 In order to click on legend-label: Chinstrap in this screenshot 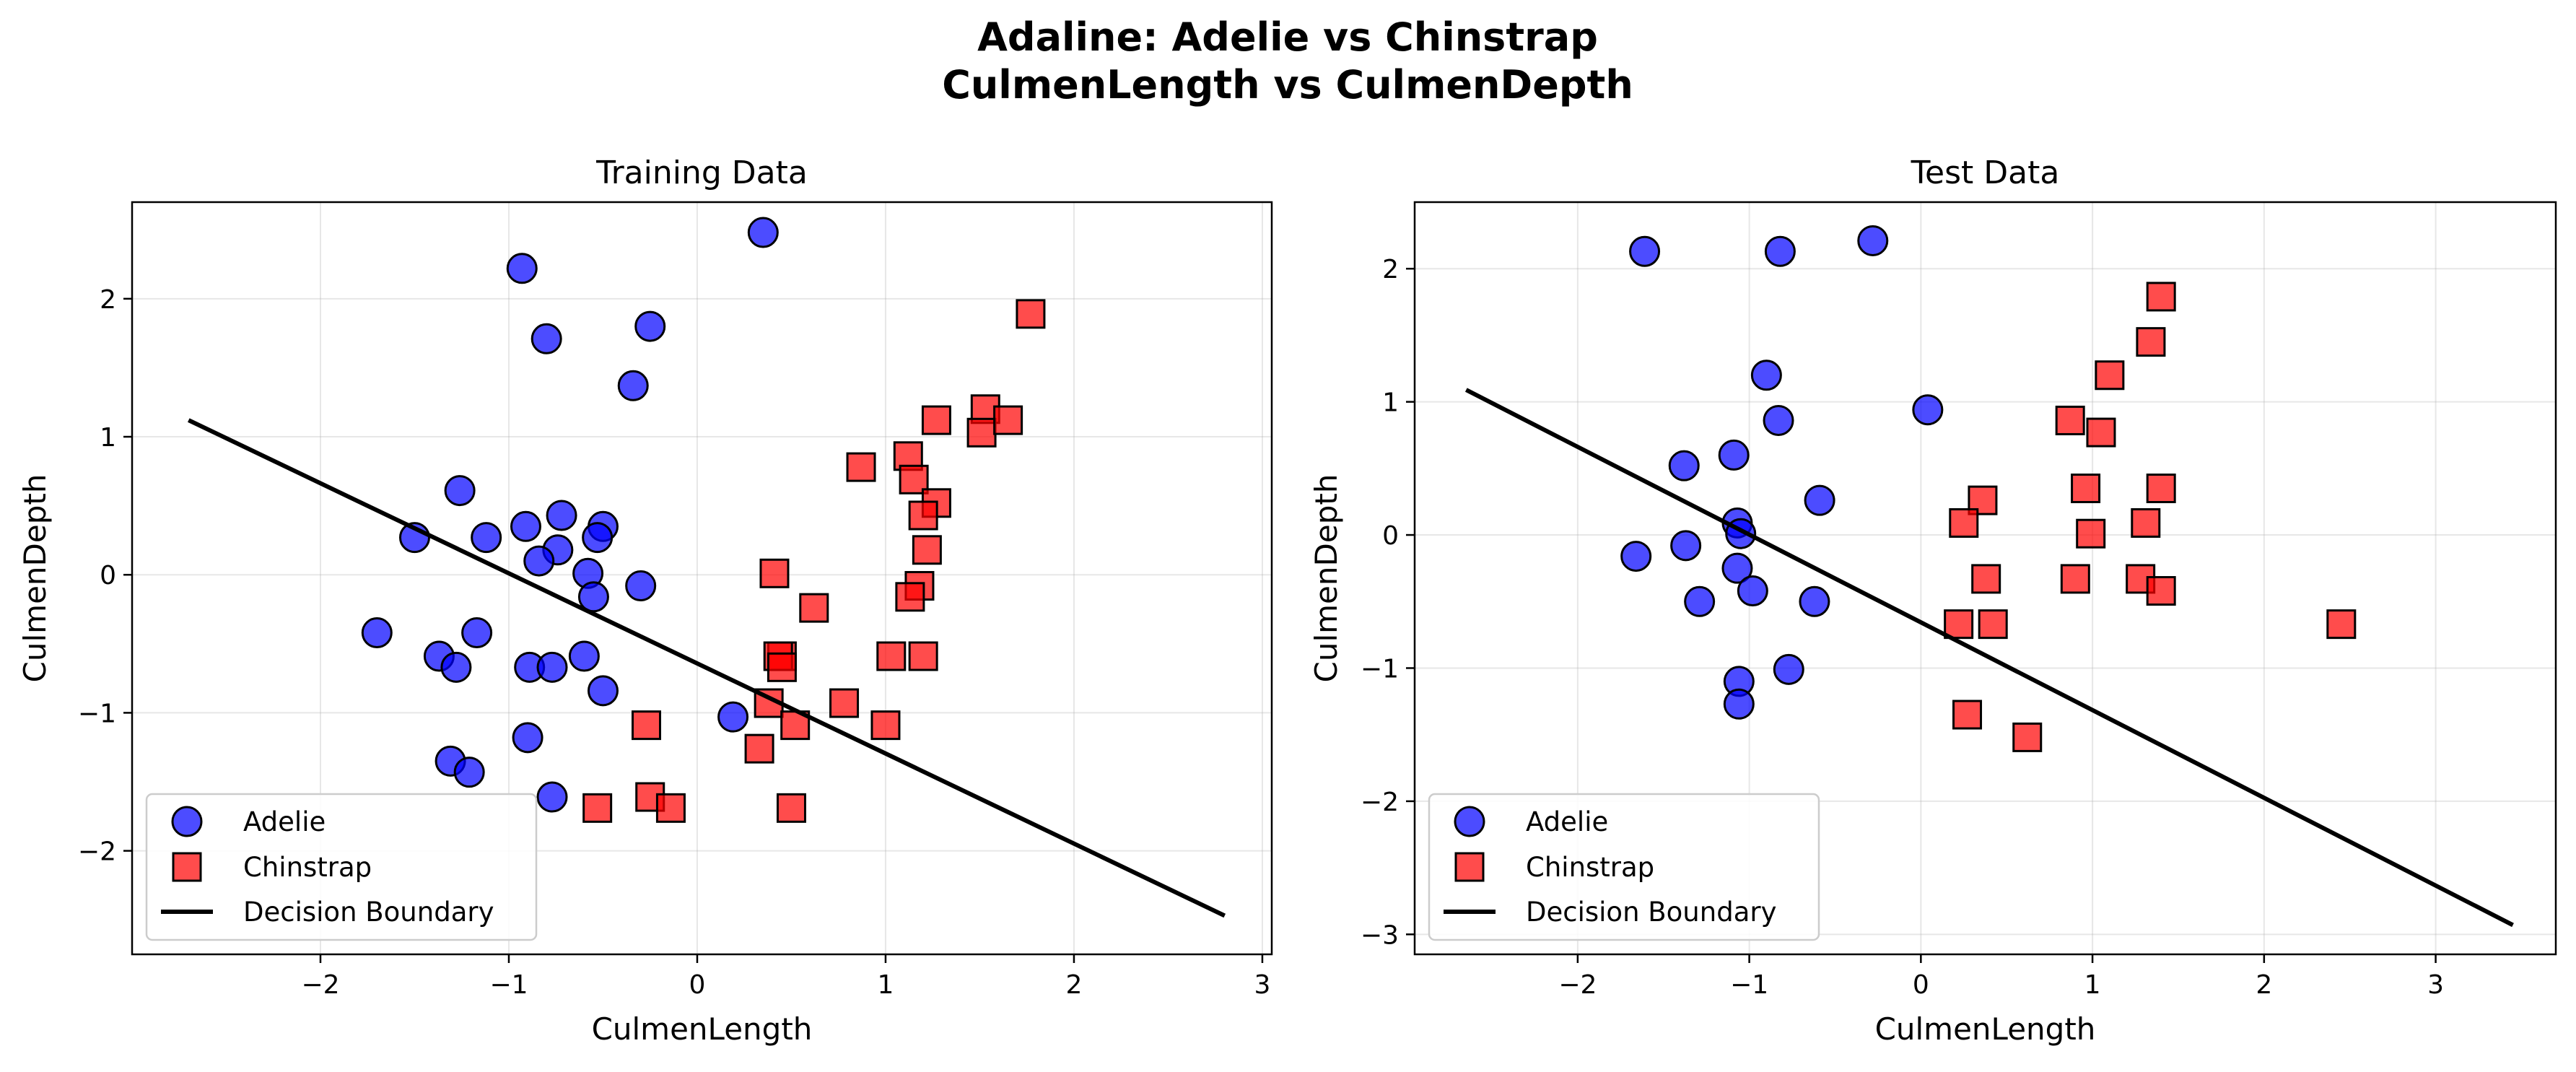, I will do `click(307, 867)`.